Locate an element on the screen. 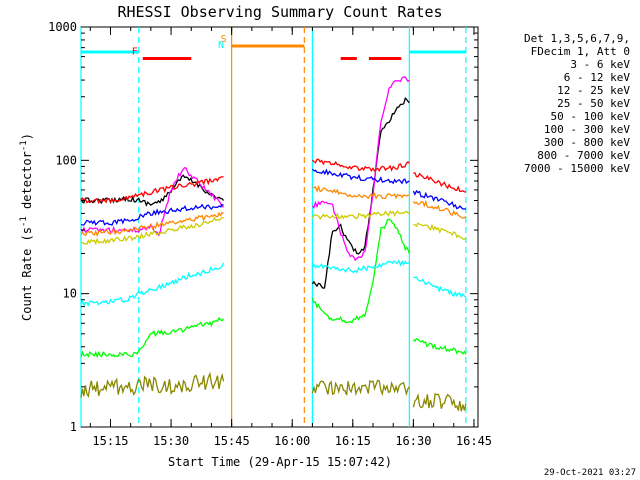 The width and height of the screenshot is (640, 480). legend-entry: 12 - 25 keV is located at coordinates (593, 90).